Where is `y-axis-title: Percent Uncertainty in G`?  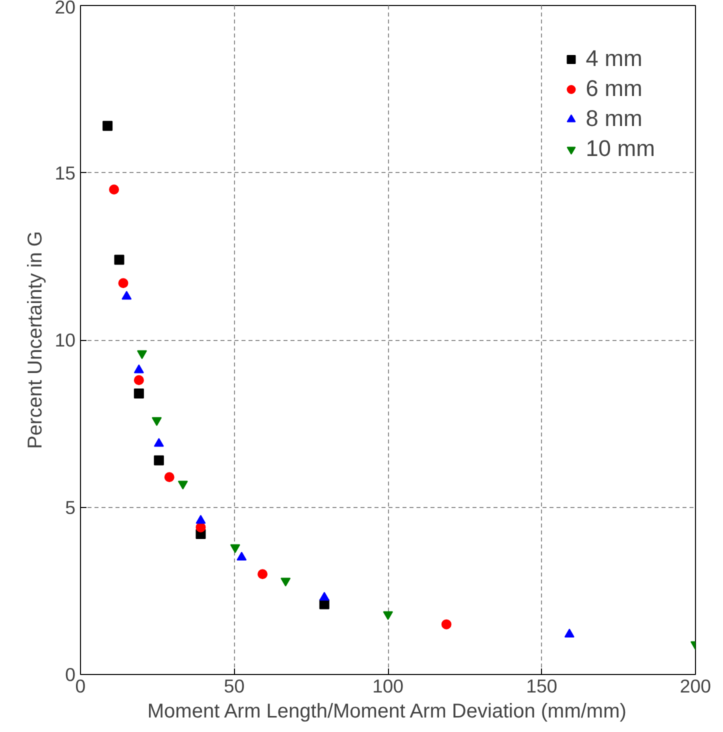 y-axis-title: Percent Uncertainty in G is located at coordinates (35, 340).